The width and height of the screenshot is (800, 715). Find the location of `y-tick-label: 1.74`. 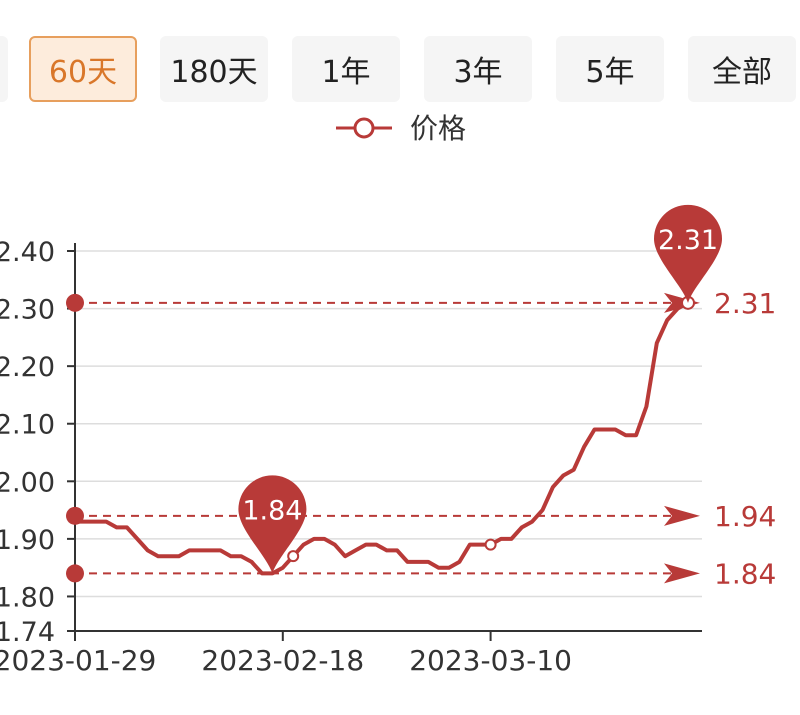

y-tick-label: 1.74 is located at coordinates (27, 632).